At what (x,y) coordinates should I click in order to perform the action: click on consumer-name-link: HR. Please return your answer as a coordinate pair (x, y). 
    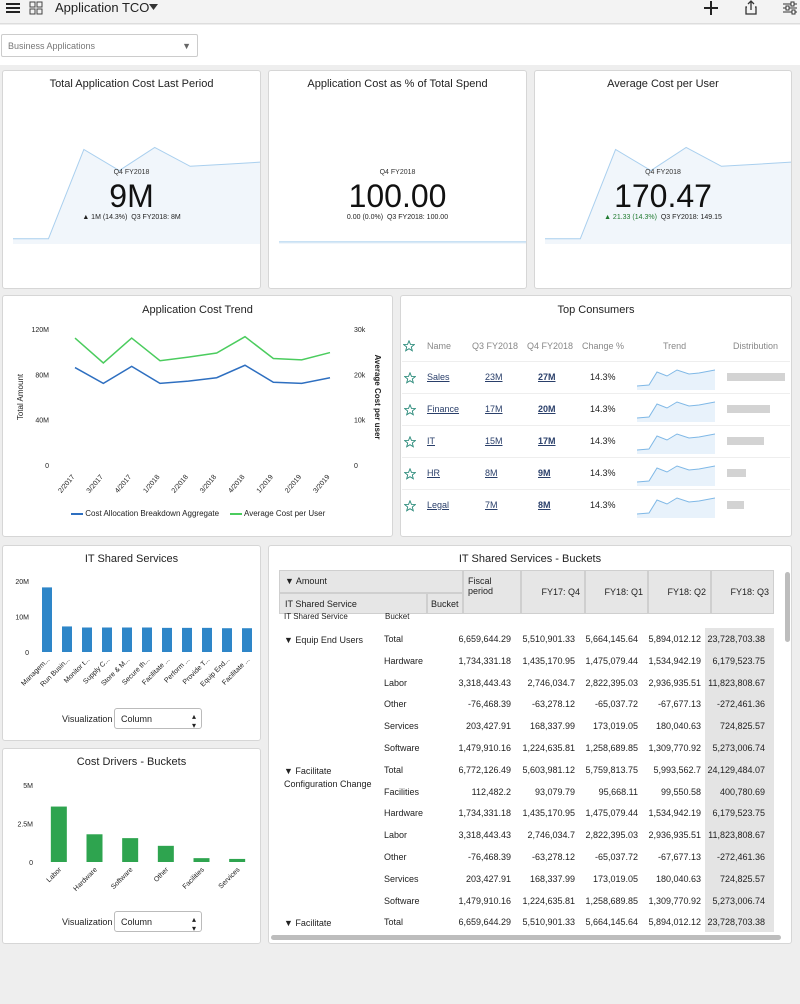
    Looking at the image, I should click on (433, 473).